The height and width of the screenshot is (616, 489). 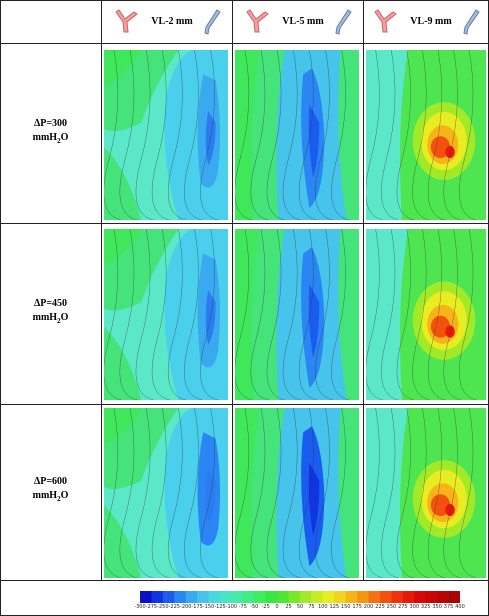 What do you see at coordinates (288, 607) in the screenshot?
I see `colorbar-tick-label: 25` at bounding box center [288, 607].